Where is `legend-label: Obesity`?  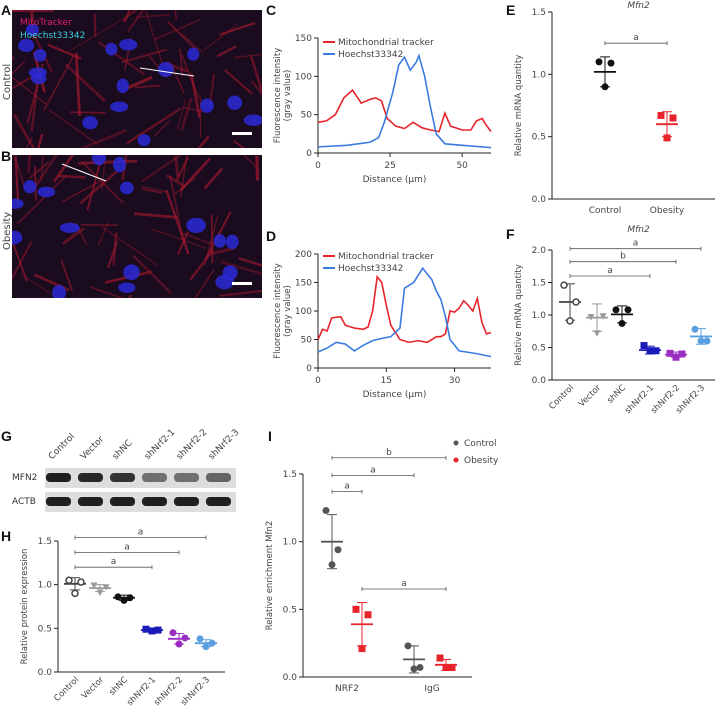 legend-label: Obesity is located at coordinates (481, 461).